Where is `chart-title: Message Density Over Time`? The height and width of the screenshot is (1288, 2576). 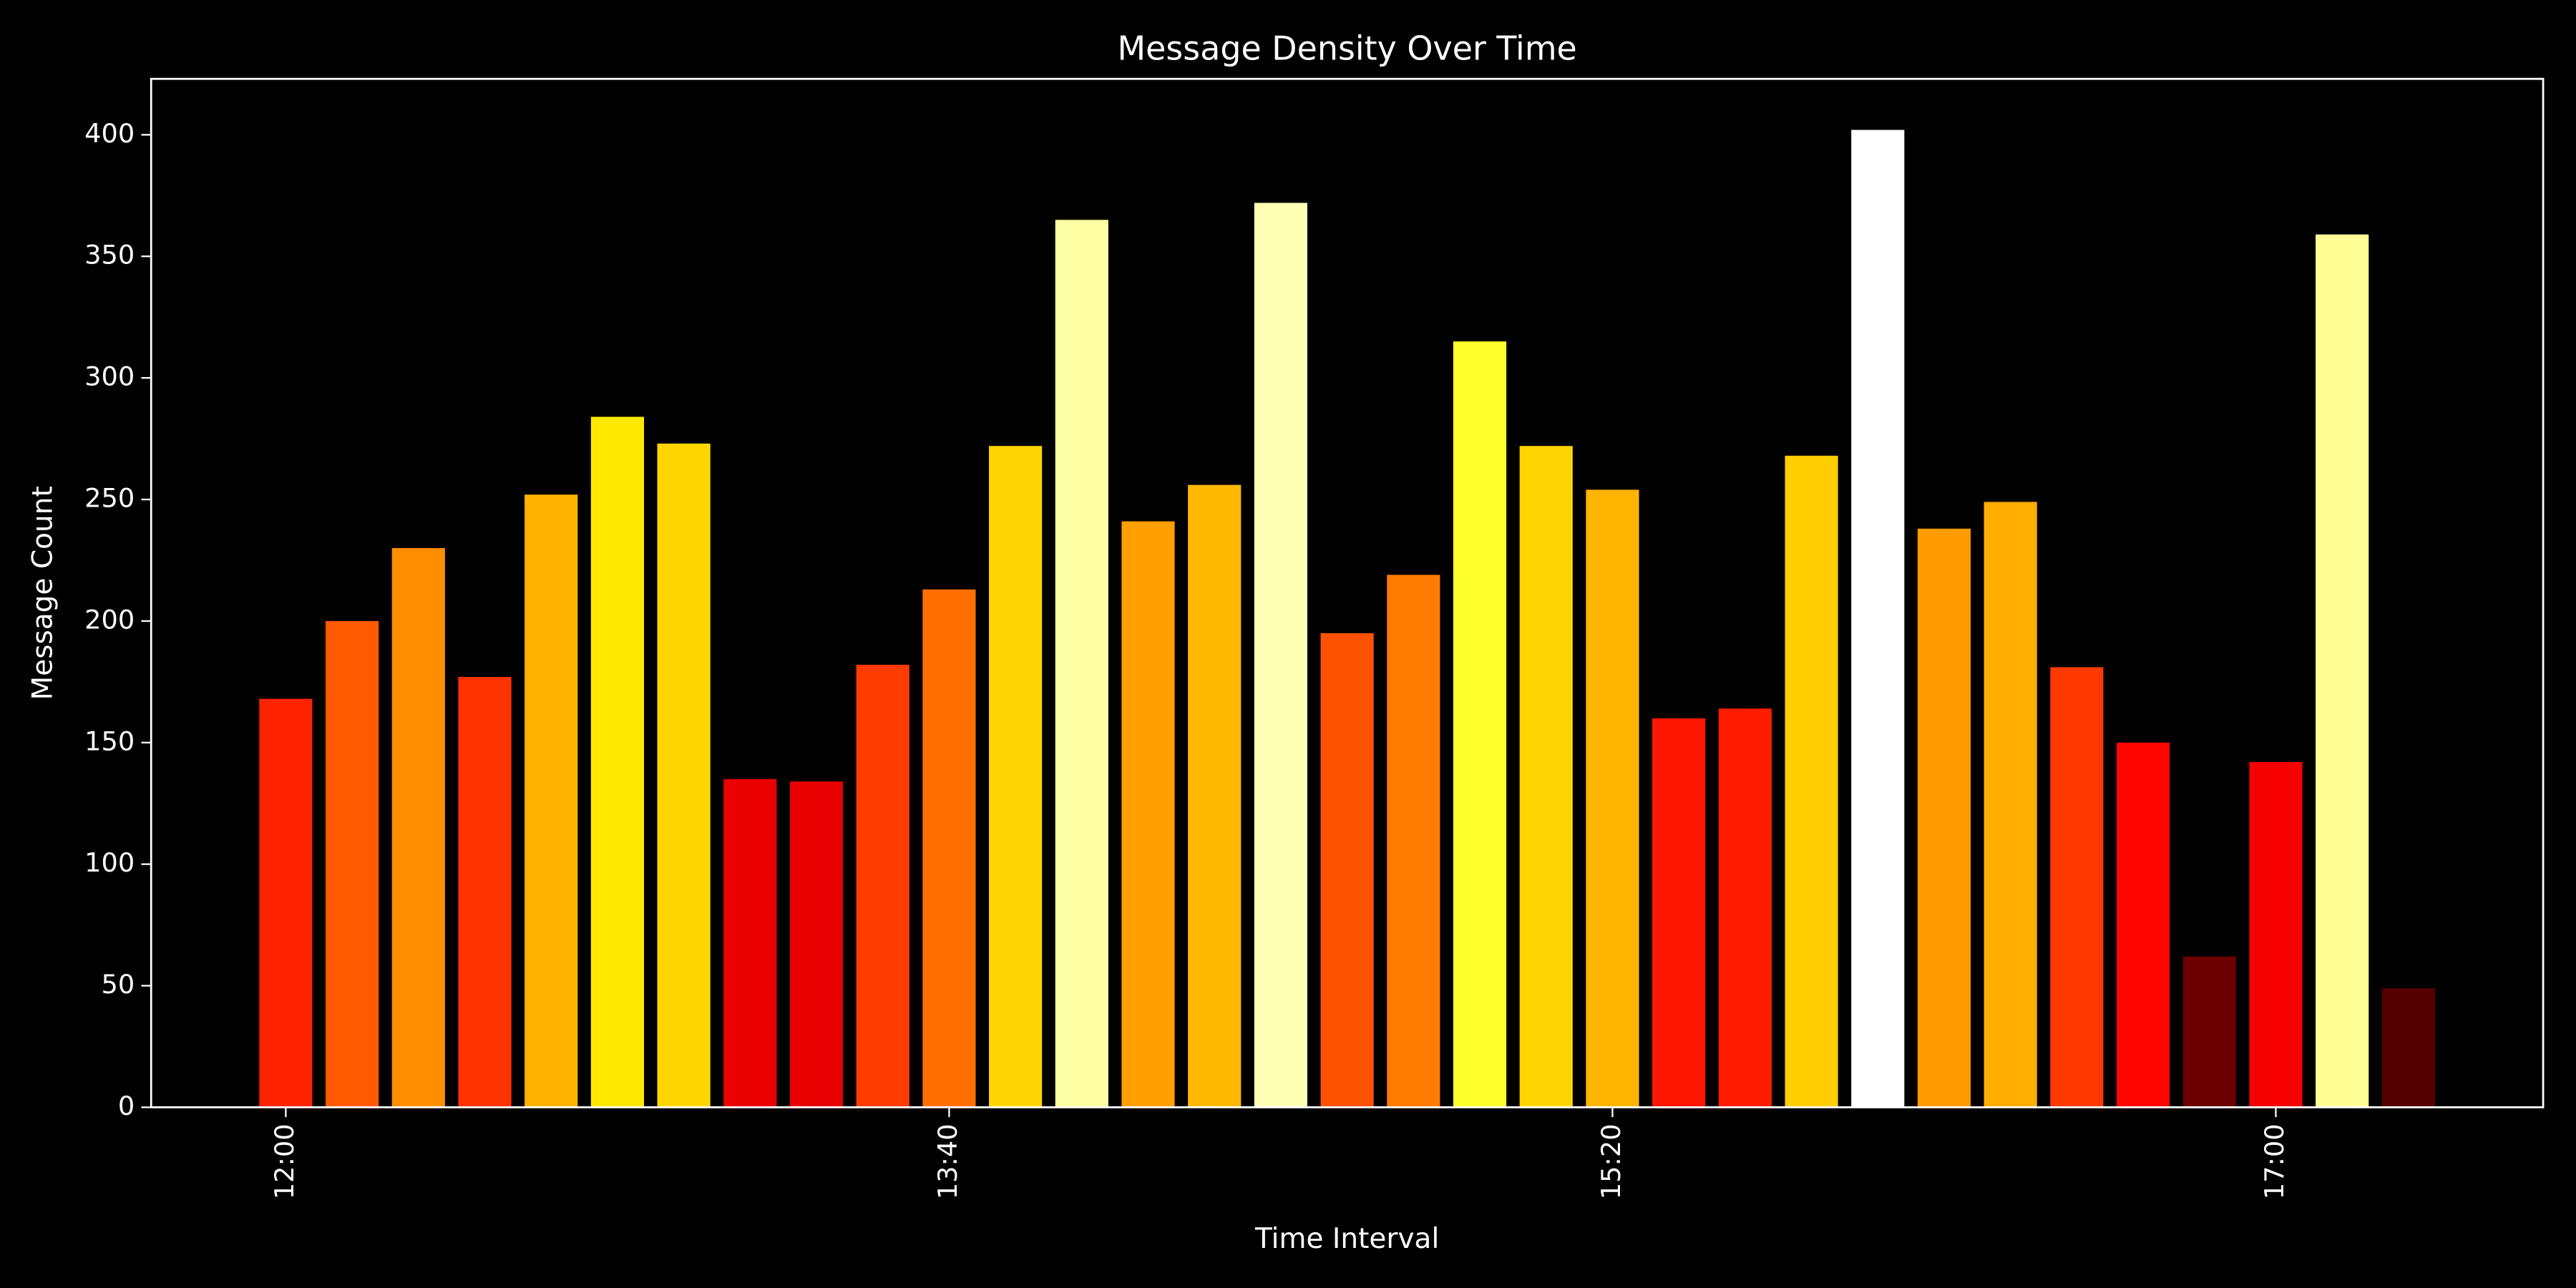 chart-title: Message Density Over Time is located at coordinates (1347, 48).